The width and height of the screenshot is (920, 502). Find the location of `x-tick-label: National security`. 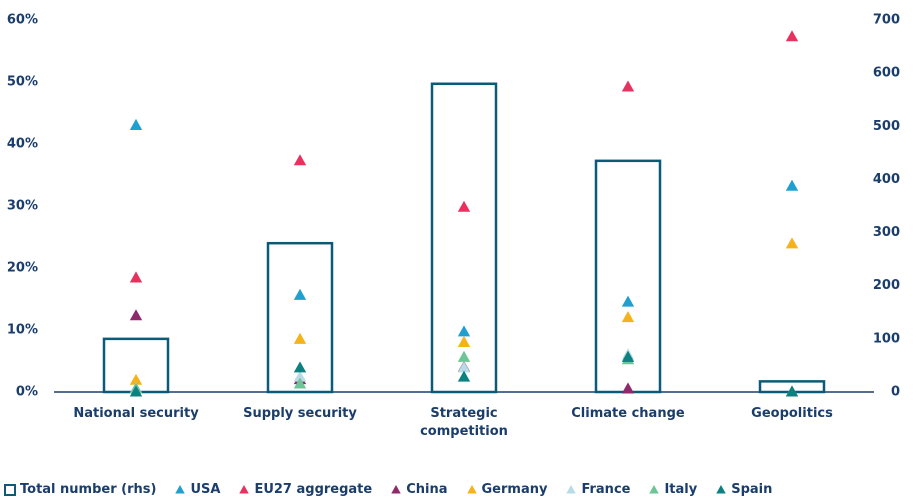

x-tick-label: National security is located at coordinates (136, 413).